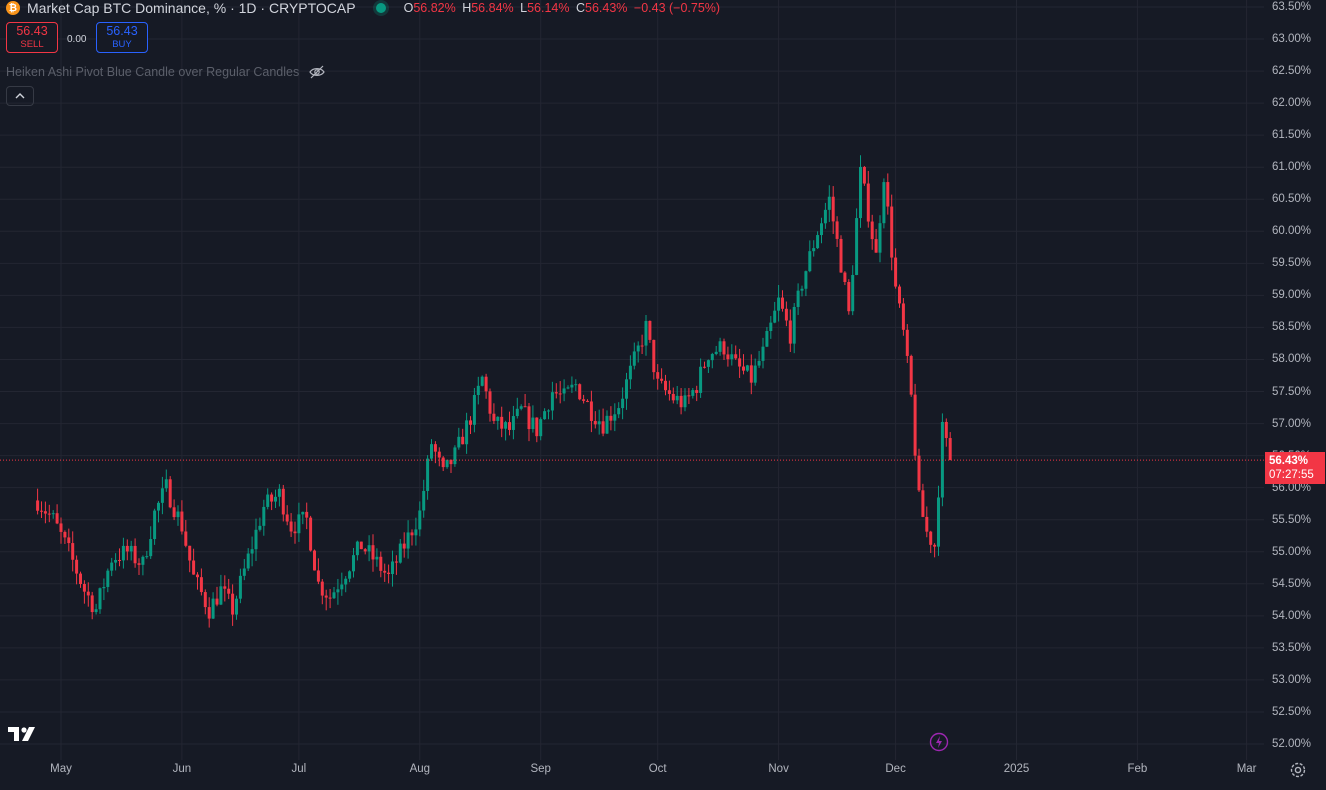  I want to click on gear-icon, so click(1298, 770).